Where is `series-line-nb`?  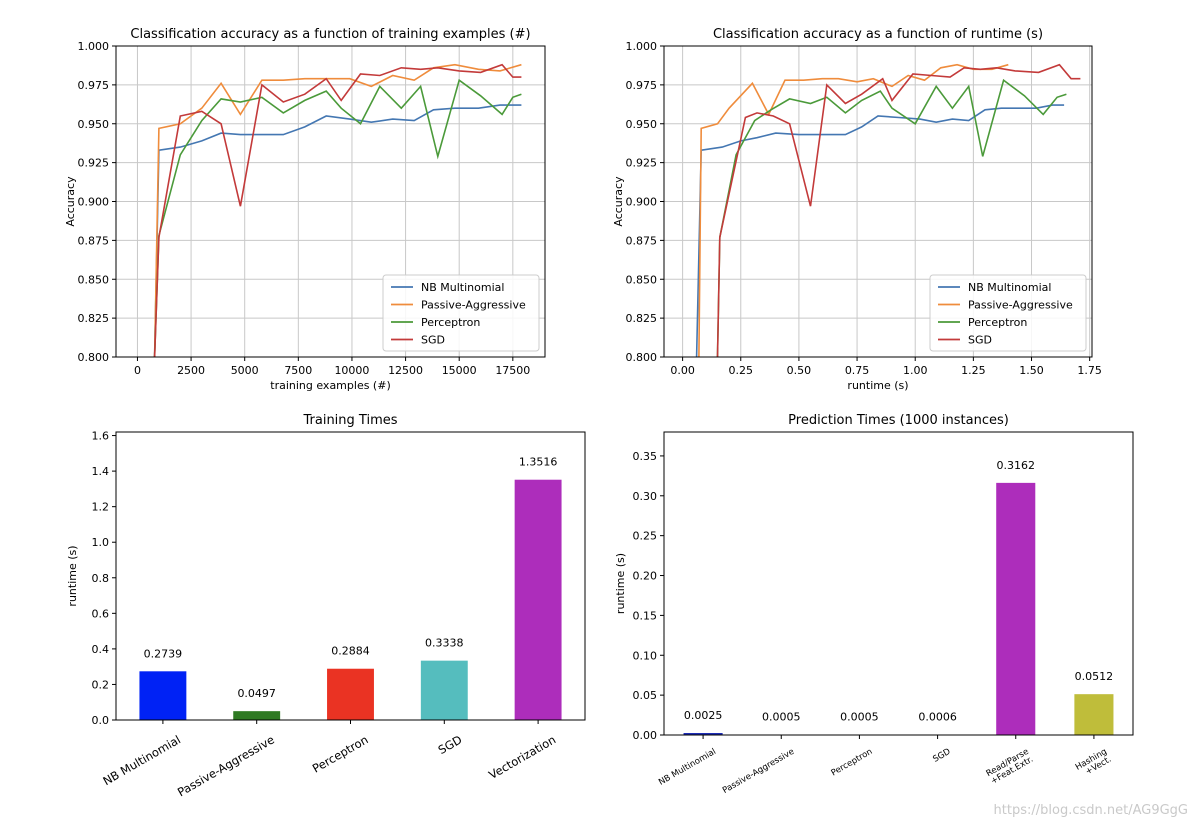 series-line-nb is located at coordinates (880, 230).